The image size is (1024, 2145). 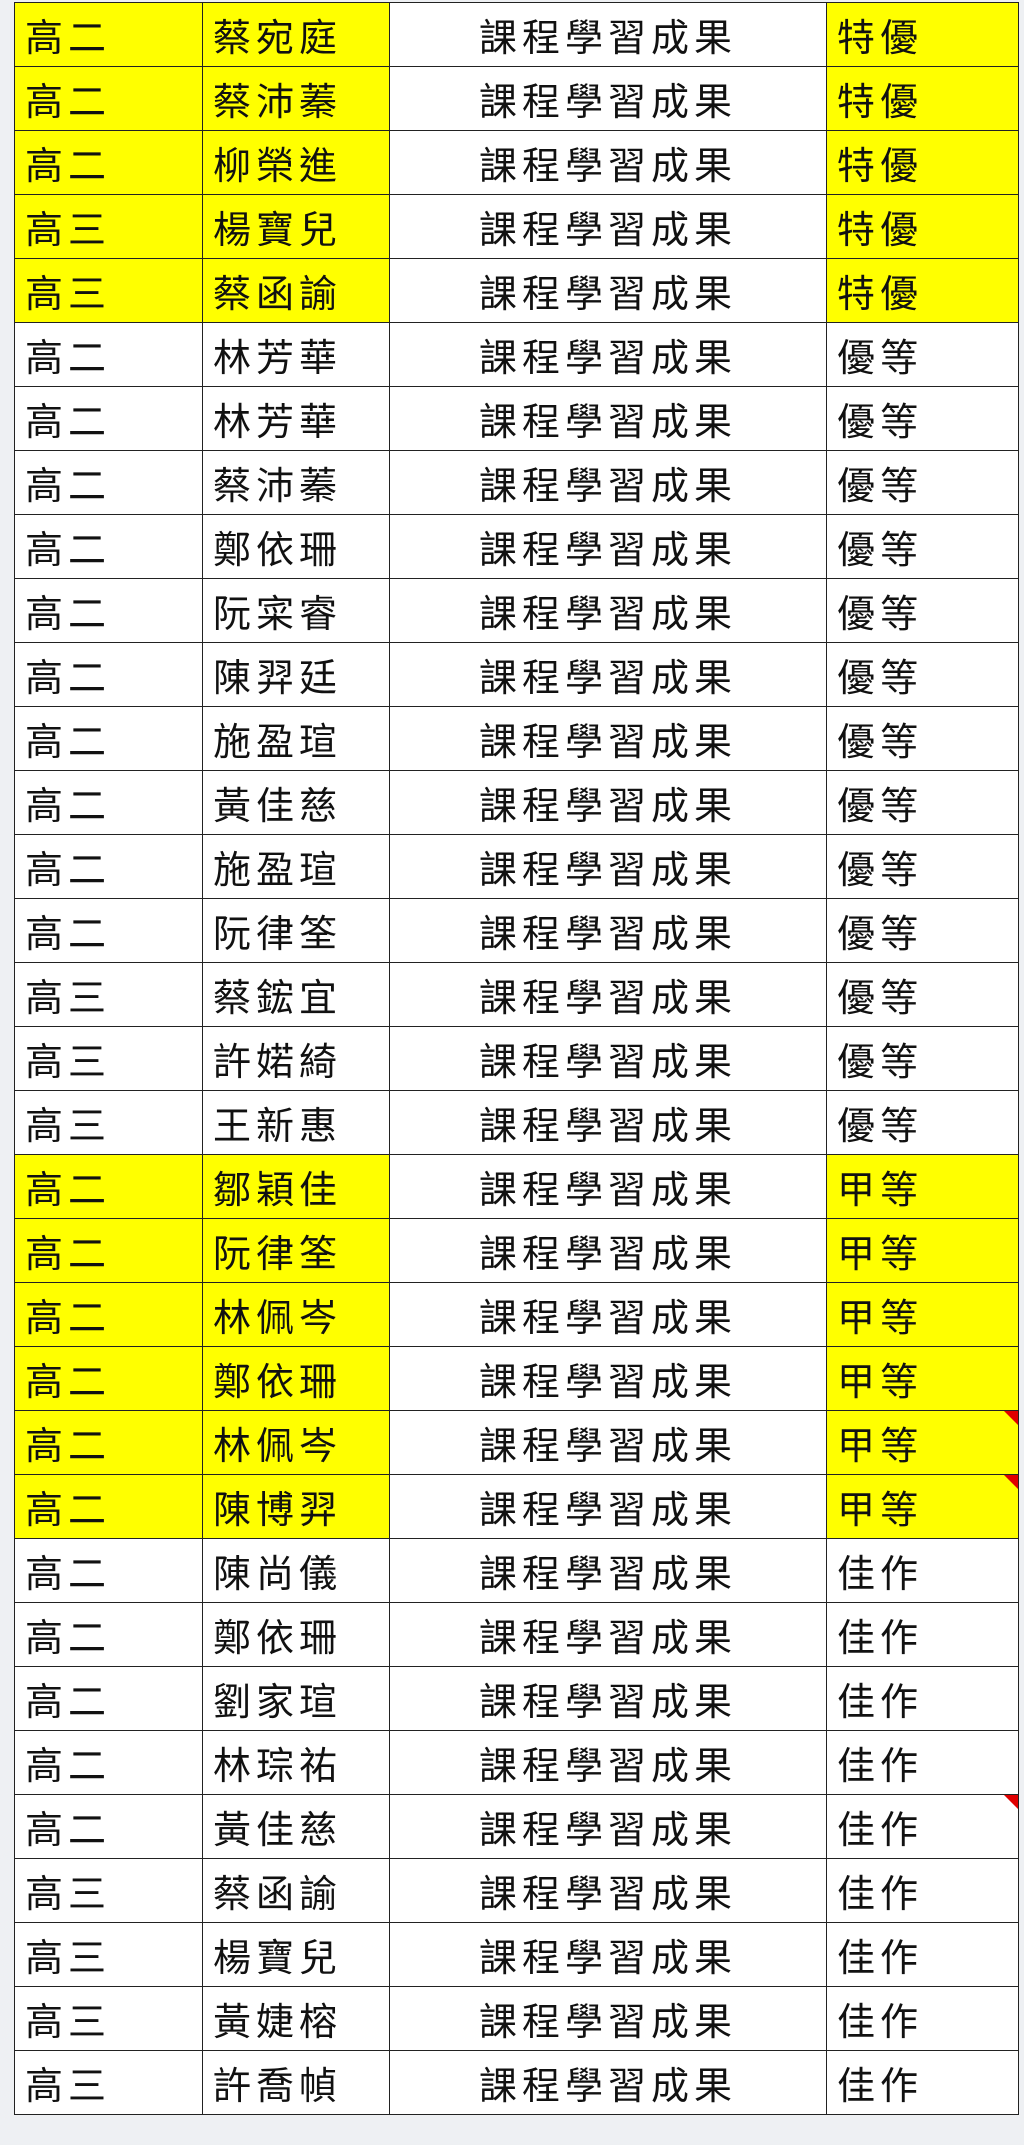 What do you see at coordinates (516, 546) in the screenshot?
I see `table-row: 高二 鄭依珊 課程學習成果 優等` at bounding box center [516, 546].